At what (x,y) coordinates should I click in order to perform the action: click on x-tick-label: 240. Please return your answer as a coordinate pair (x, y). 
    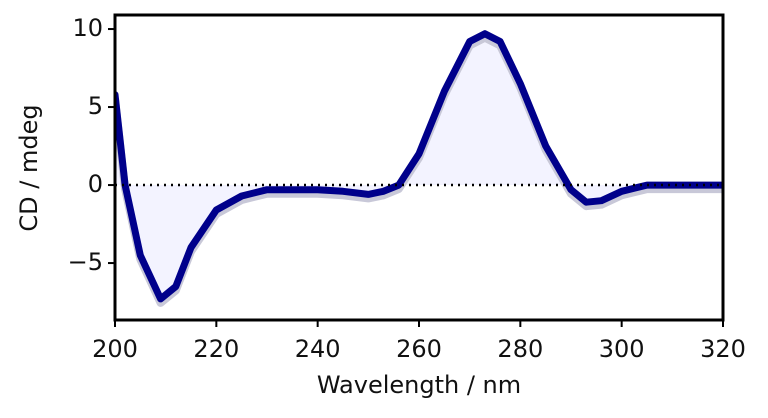
    Looking at the image, I should click on (318, 349).